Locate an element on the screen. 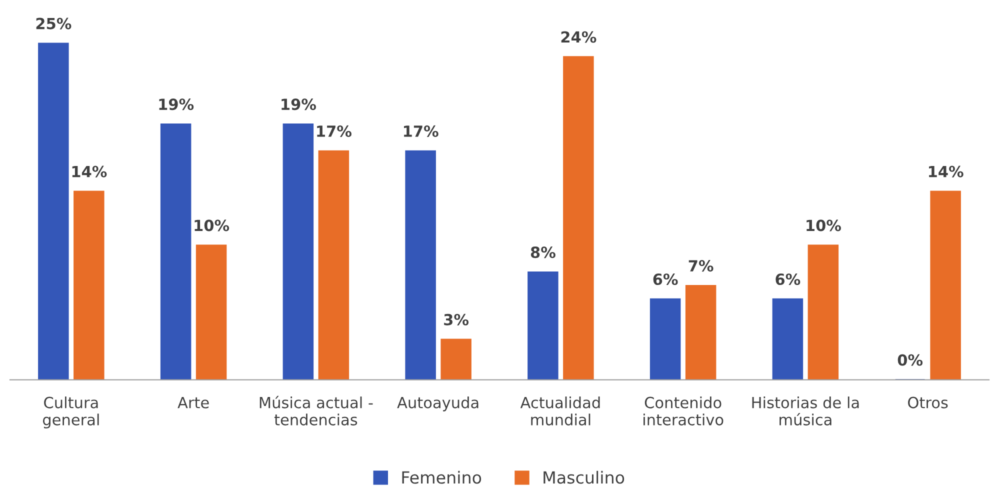  data-label: 7% is located at coordinates (701, 266).